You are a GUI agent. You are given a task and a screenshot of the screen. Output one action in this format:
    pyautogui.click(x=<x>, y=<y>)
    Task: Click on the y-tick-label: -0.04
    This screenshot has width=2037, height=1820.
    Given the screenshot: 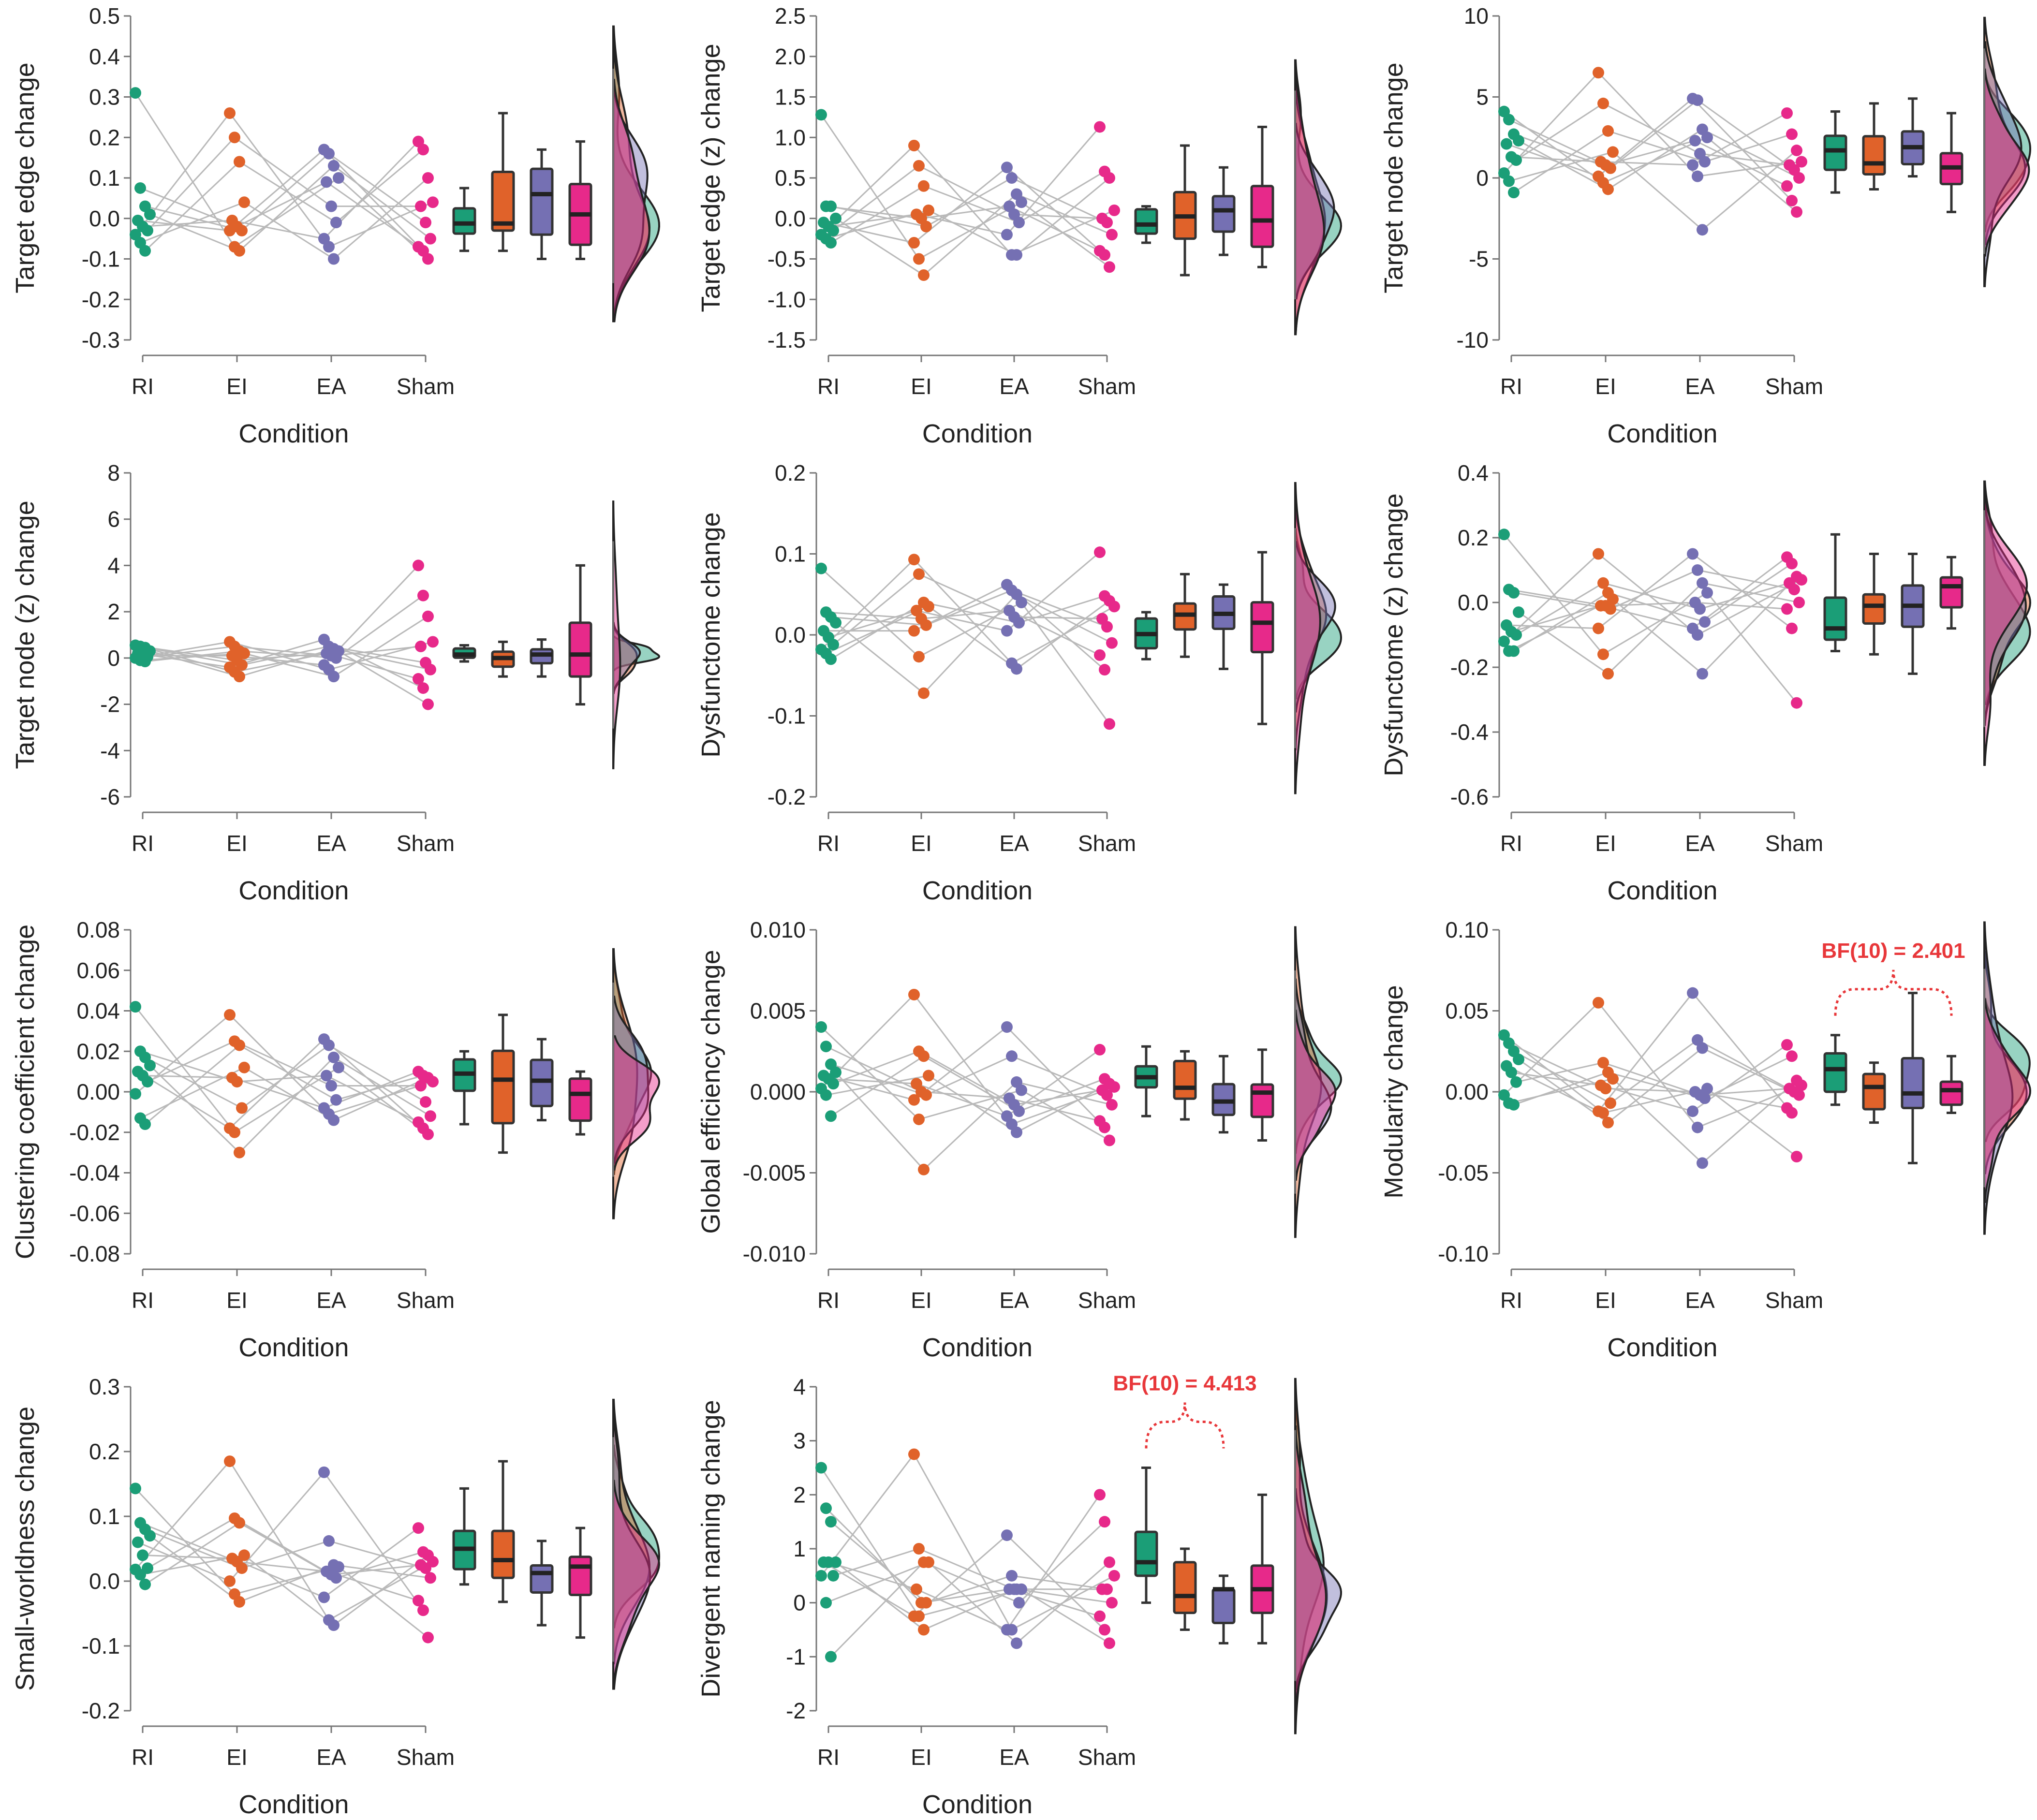 What is the action you would take?
    pyautogui.click(x=95, y=1173)
    